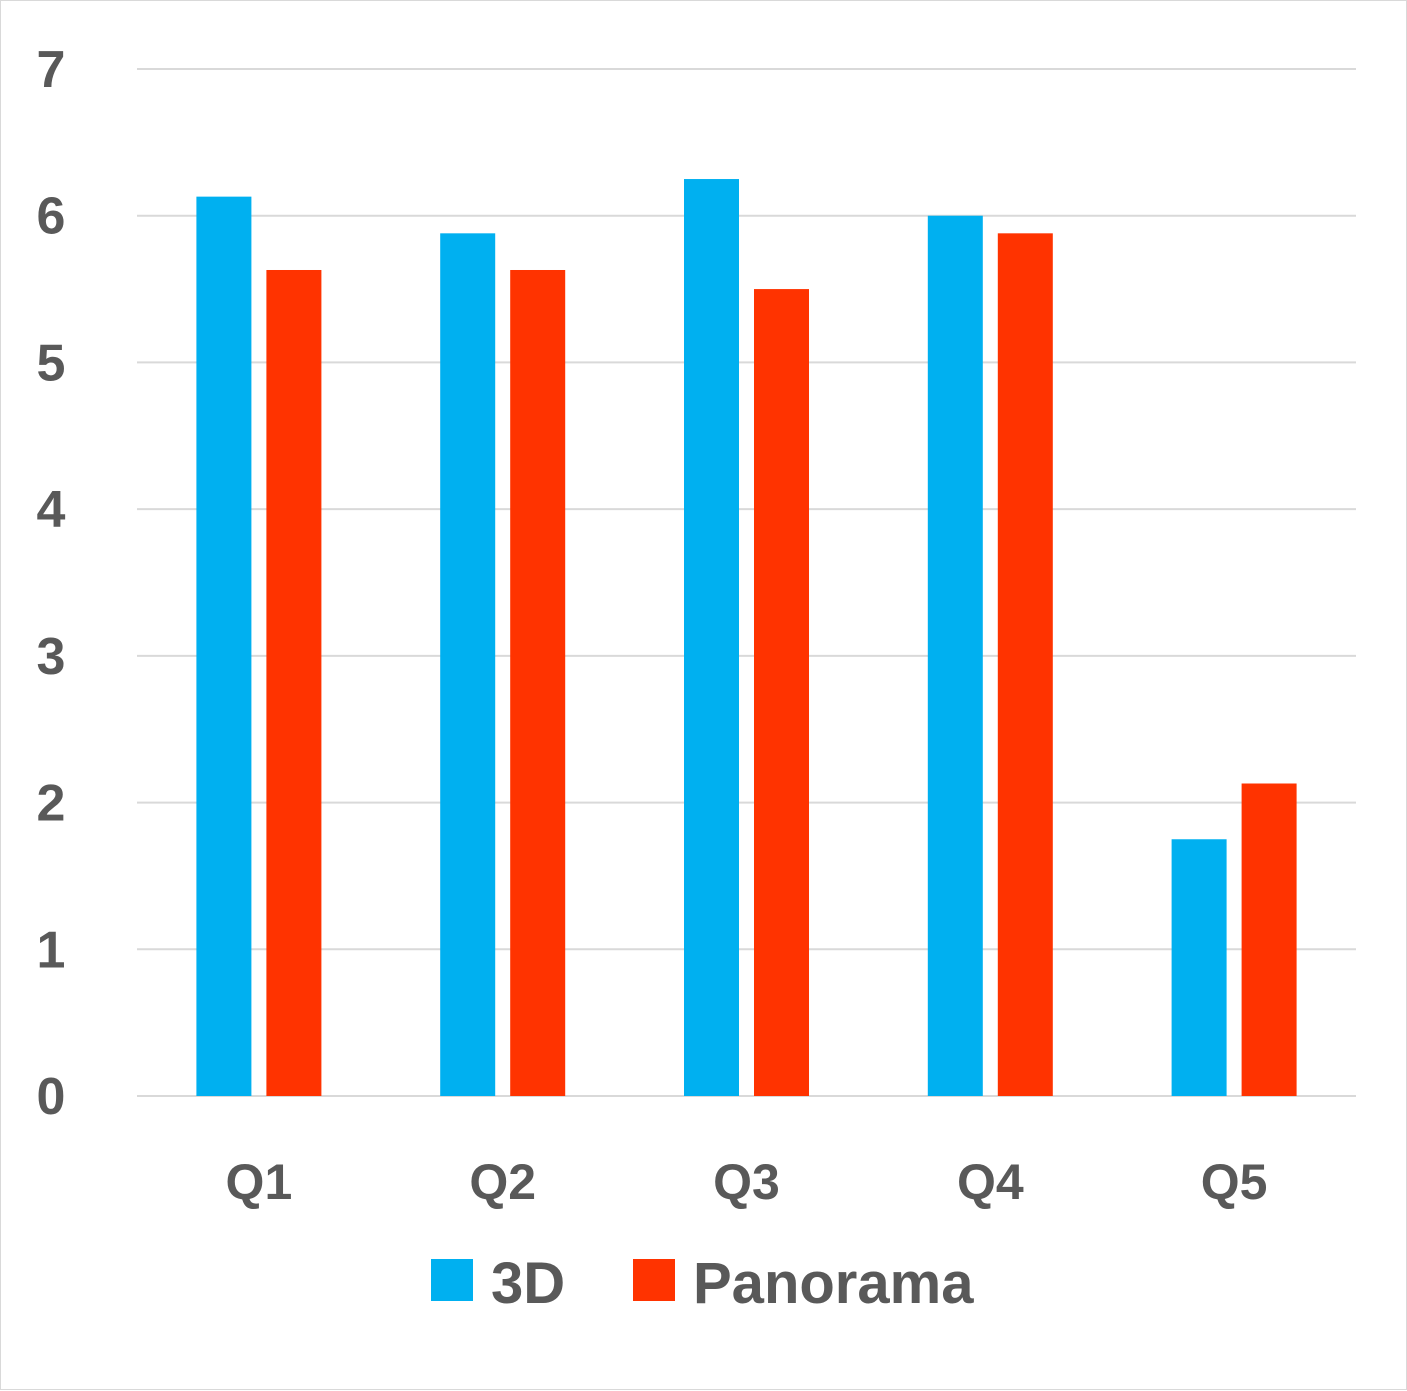 The image size is (1407, 1391). What do you see at coordinates (259, 1182) in the screenshot?
I see `x-tick-label: Q1` at bounding box center [259, 1182].